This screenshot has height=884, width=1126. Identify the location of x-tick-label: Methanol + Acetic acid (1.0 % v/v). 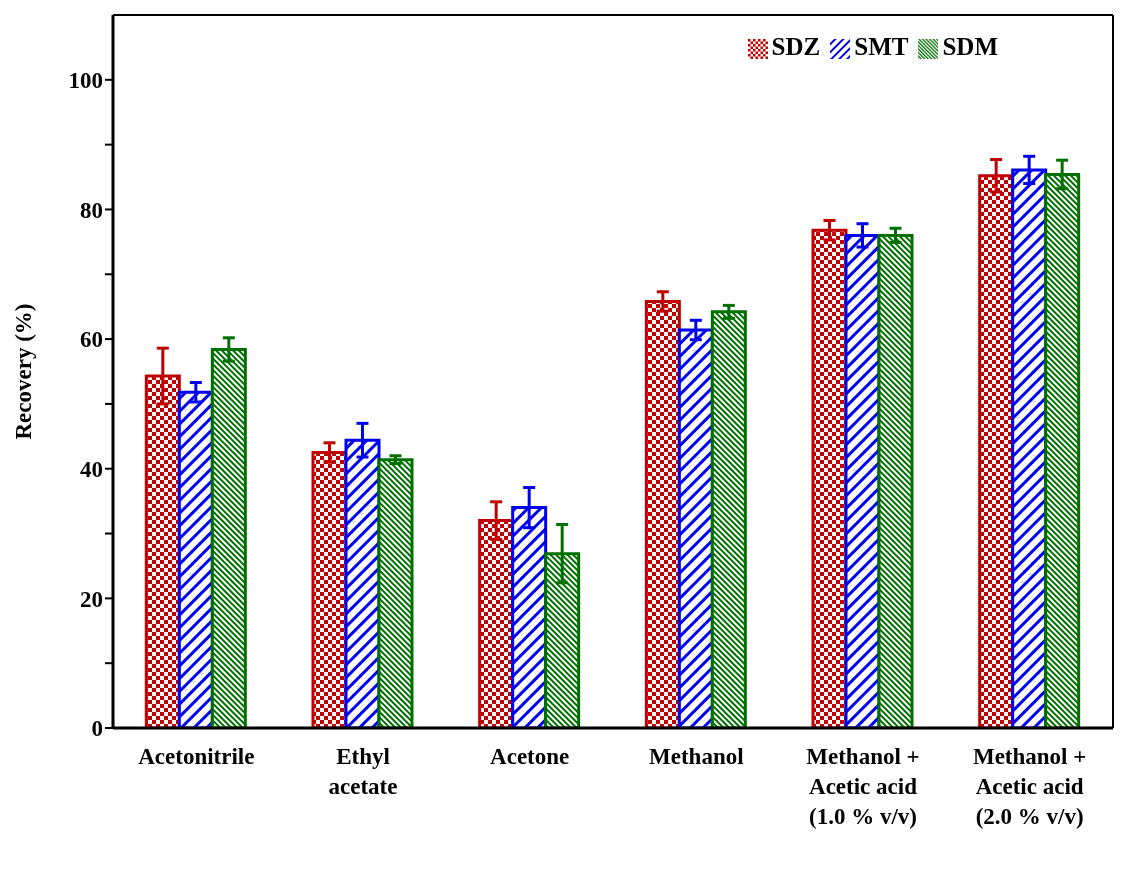
(863, 786).